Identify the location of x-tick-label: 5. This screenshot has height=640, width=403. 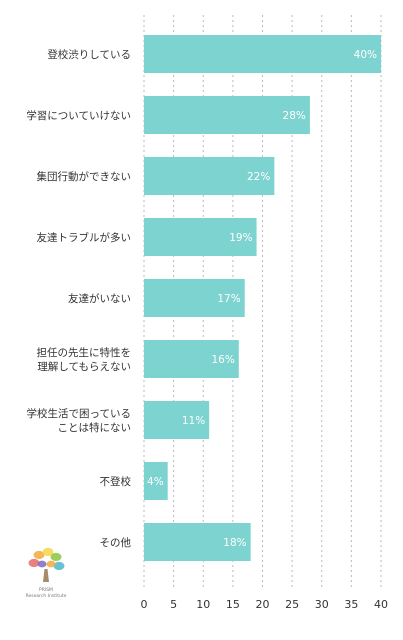
(173, 604).